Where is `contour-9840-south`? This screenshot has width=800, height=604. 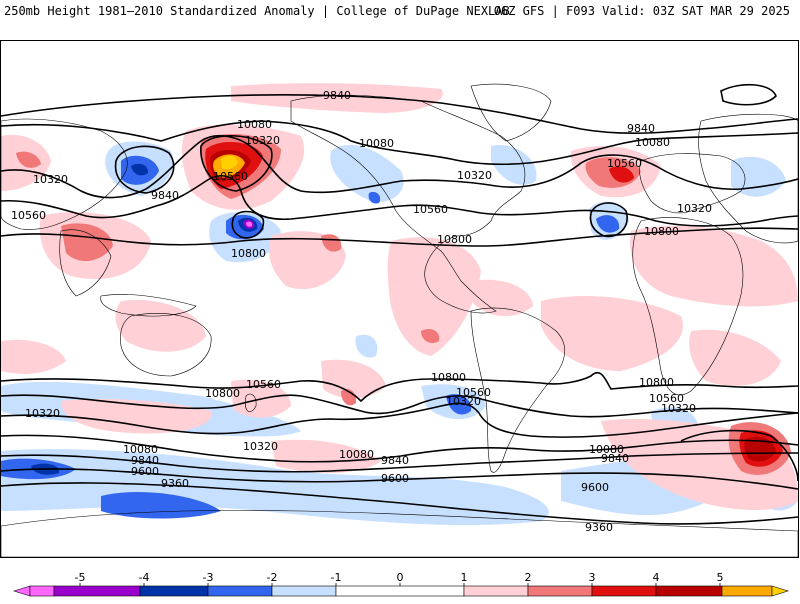
contour-9840-south is located at coordinates (399, 462).